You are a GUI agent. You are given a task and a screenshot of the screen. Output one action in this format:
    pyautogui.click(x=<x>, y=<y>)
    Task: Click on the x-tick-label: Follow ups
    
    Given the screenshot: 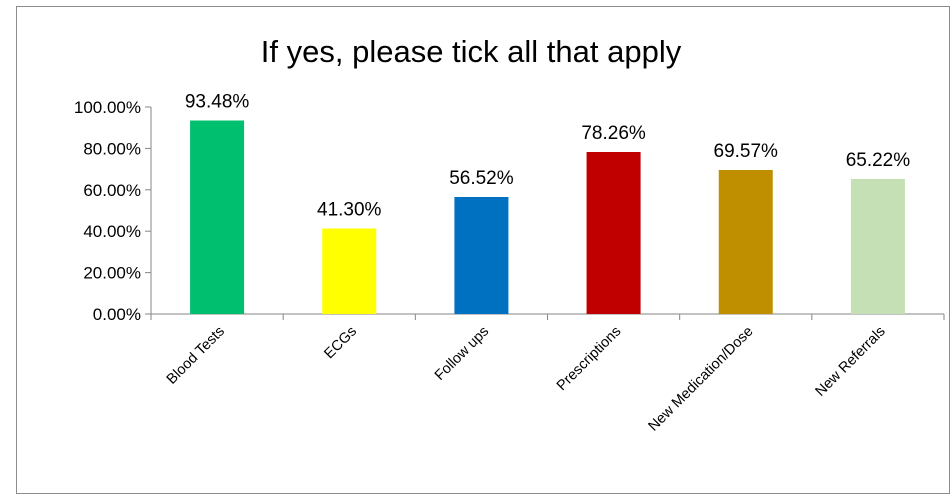 What is the action you would take?
    pyautogui.click(x=462, y=354)
    